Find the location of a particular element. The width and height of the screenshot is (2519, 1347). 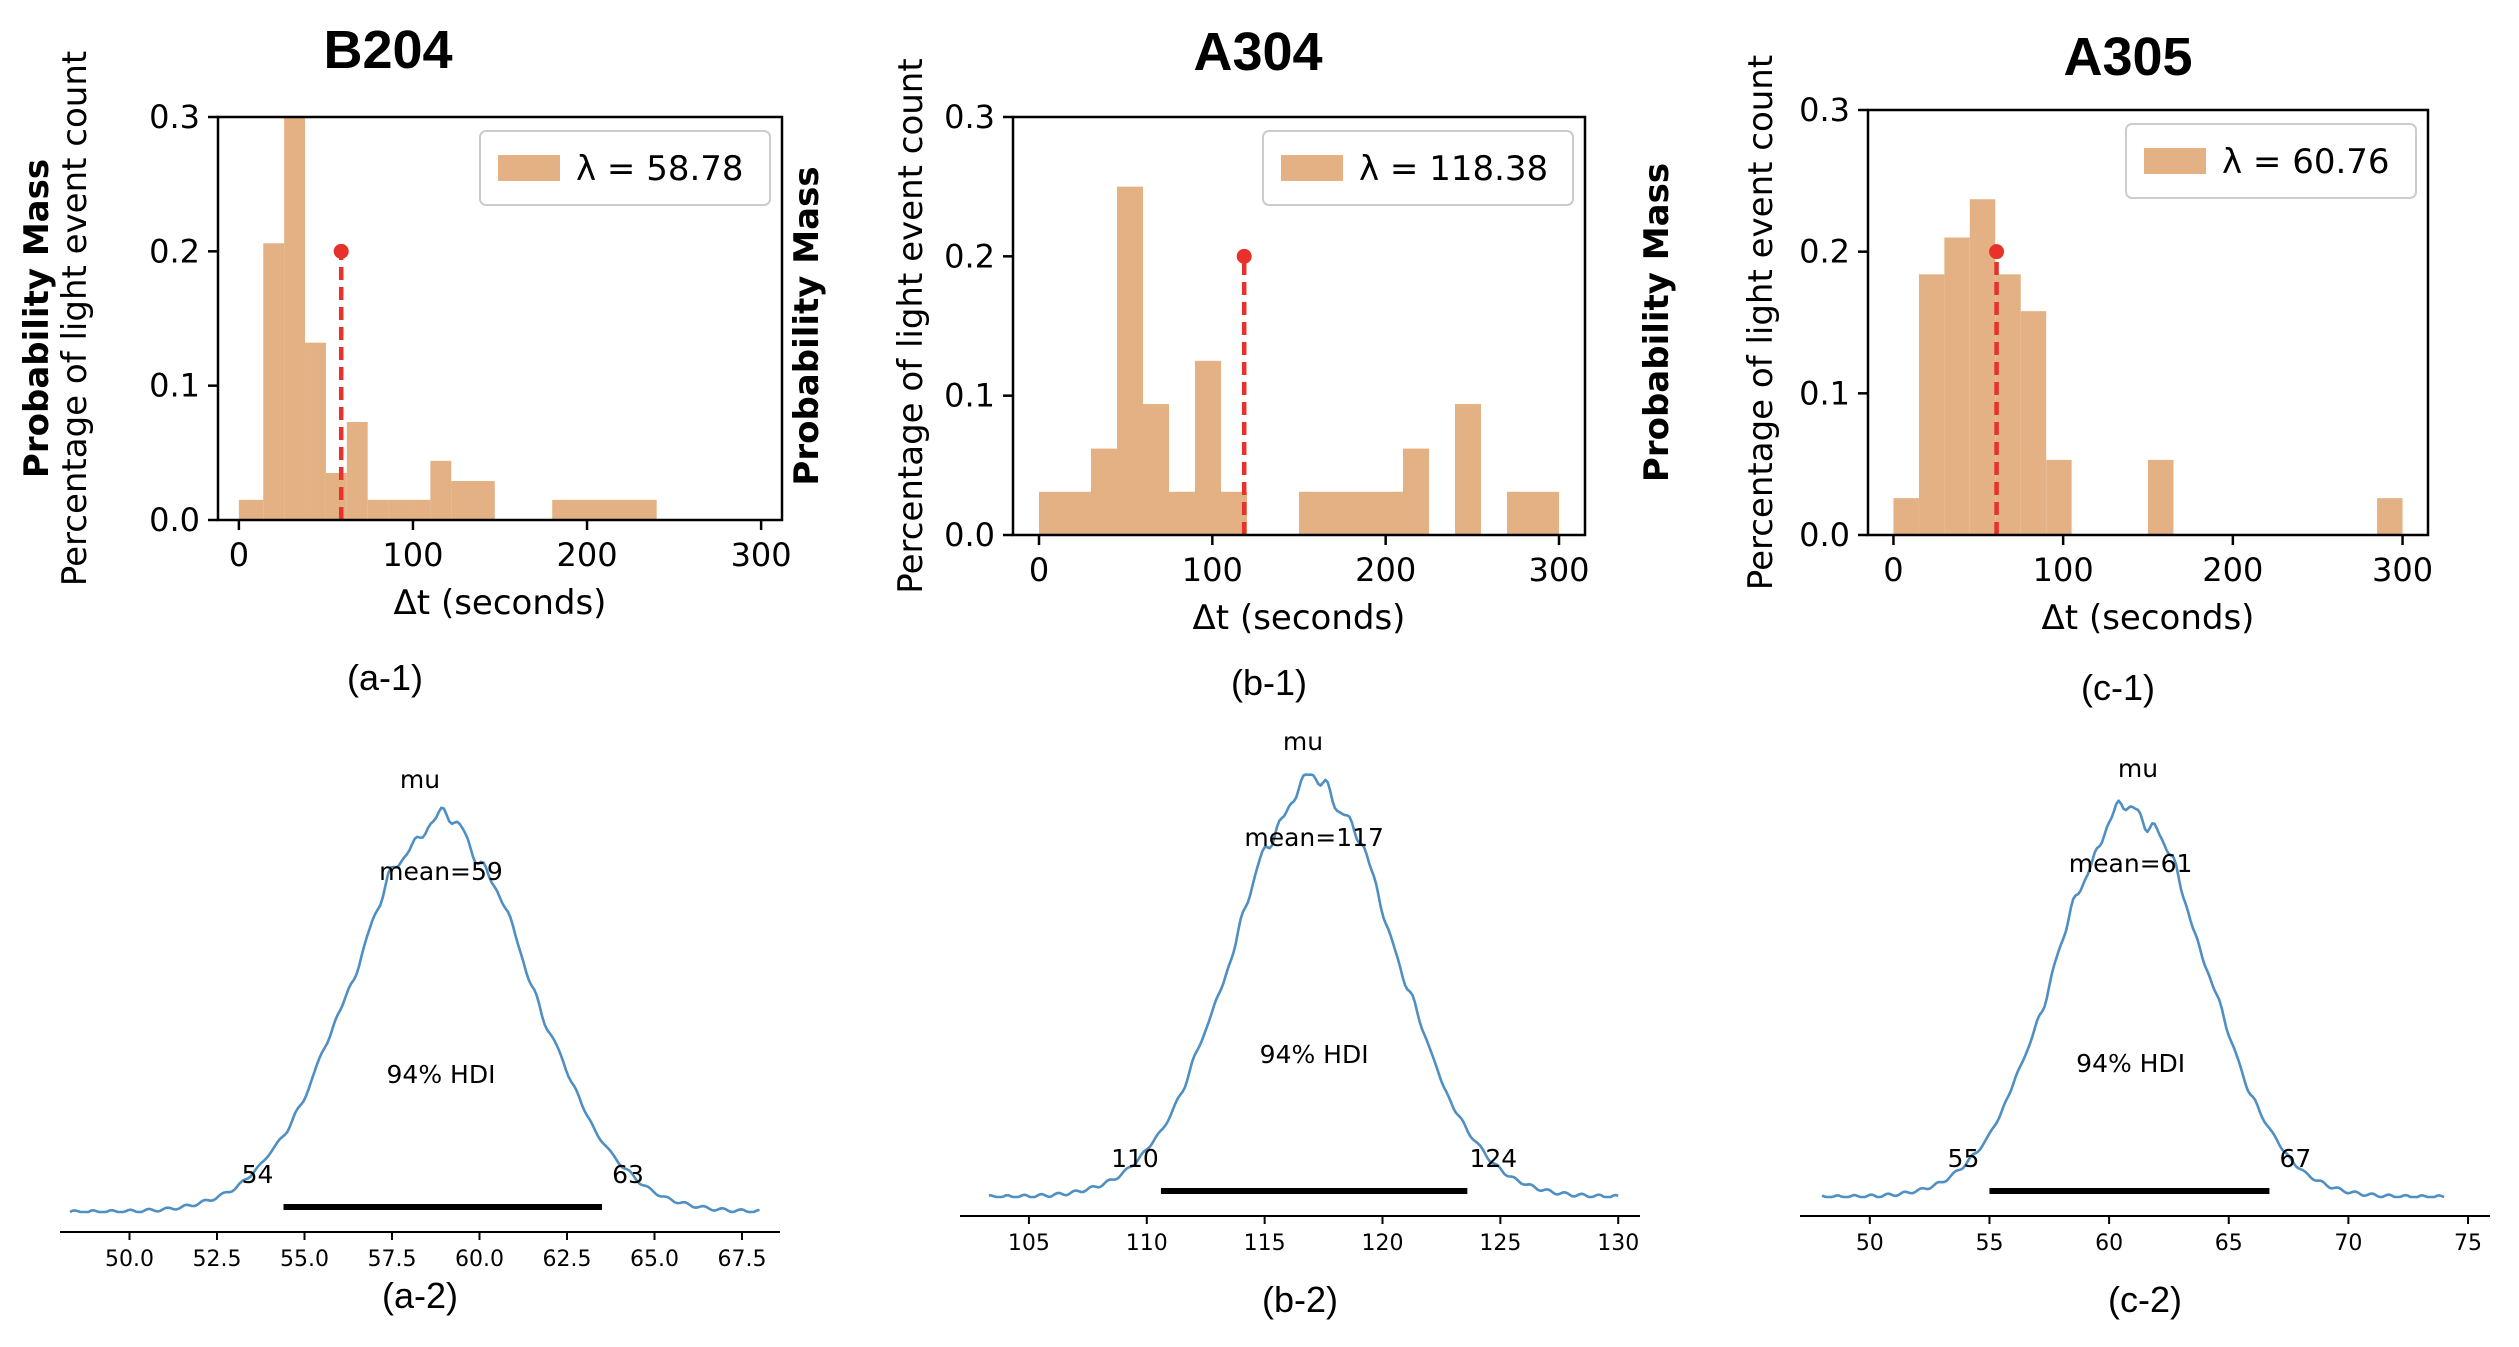

x-tick-label: 60.0 is located at coordinates (479, 1259).